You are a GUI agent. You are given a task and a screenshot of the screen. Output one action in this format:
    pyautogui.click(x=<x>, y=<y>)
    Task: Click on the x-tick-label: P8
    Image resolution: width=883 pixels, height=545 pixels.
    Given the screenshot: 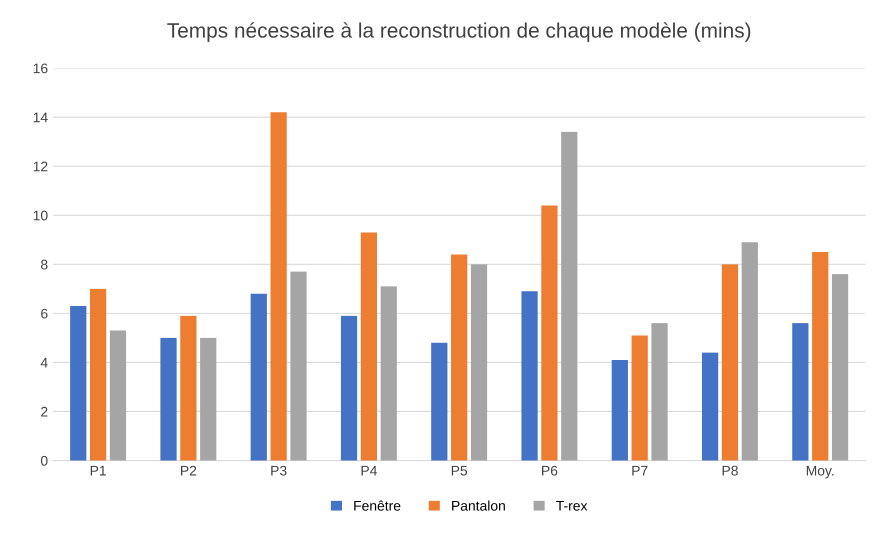 What is the action you would take?
    pyautogui.click(x=730, y=471)
    